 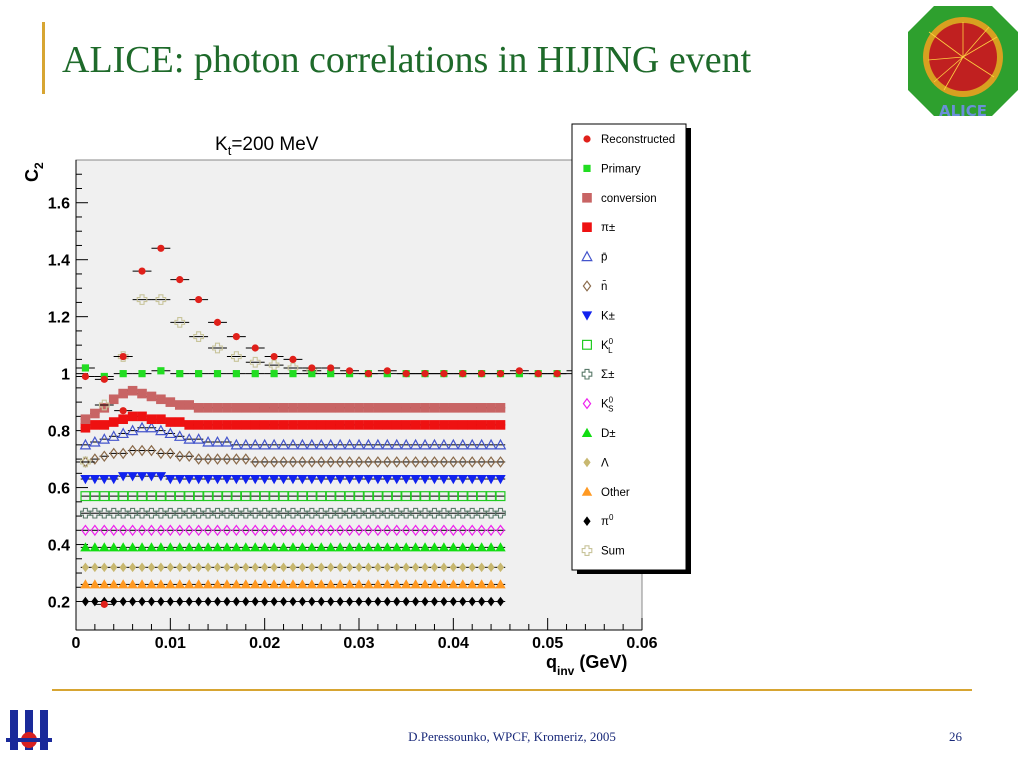 What do you see at coordinates (59, 489) in the screenshot?
I see `y-tick-label: 0.6` at bounding box center [59, 489].